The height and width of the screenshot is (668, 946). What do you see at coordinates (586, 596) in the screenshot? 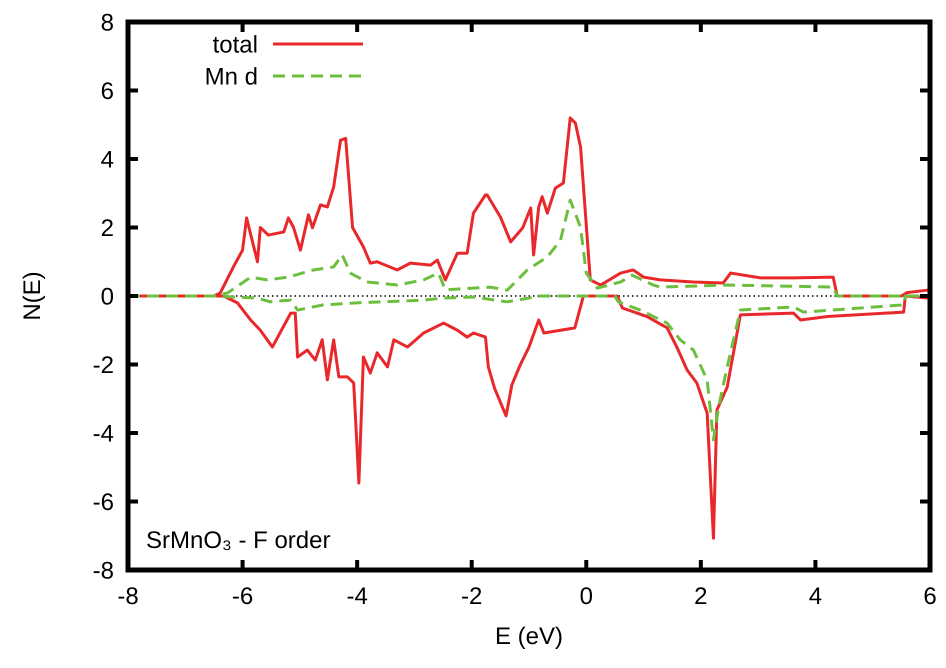
I see `x-tick-label: 0` at bounding box center [586, 596].